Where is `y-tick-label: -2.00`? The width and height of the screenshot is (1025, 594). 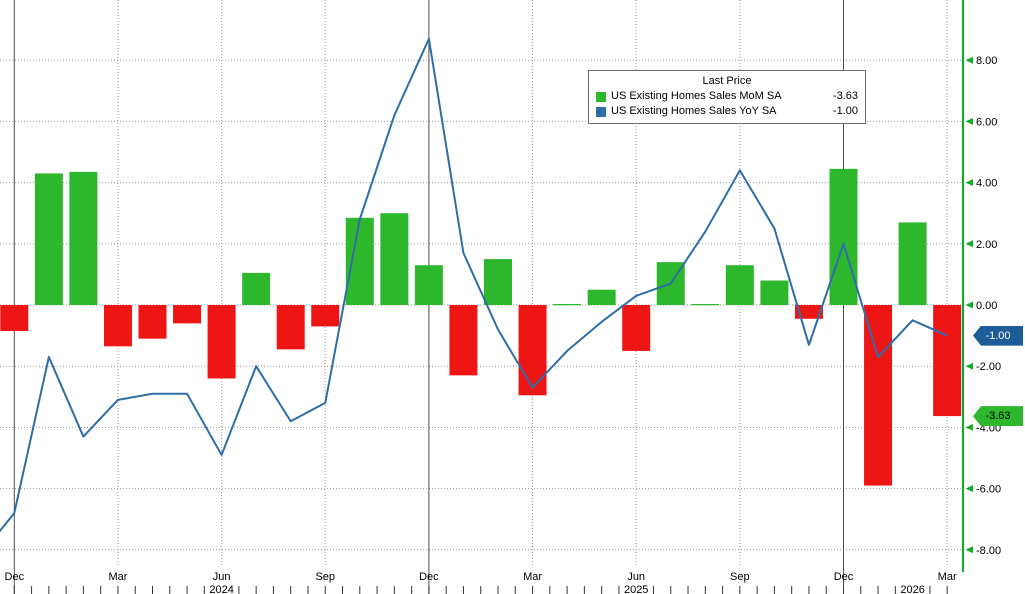
y-tick-label: -2.00 is located at coordinates (988, 367).